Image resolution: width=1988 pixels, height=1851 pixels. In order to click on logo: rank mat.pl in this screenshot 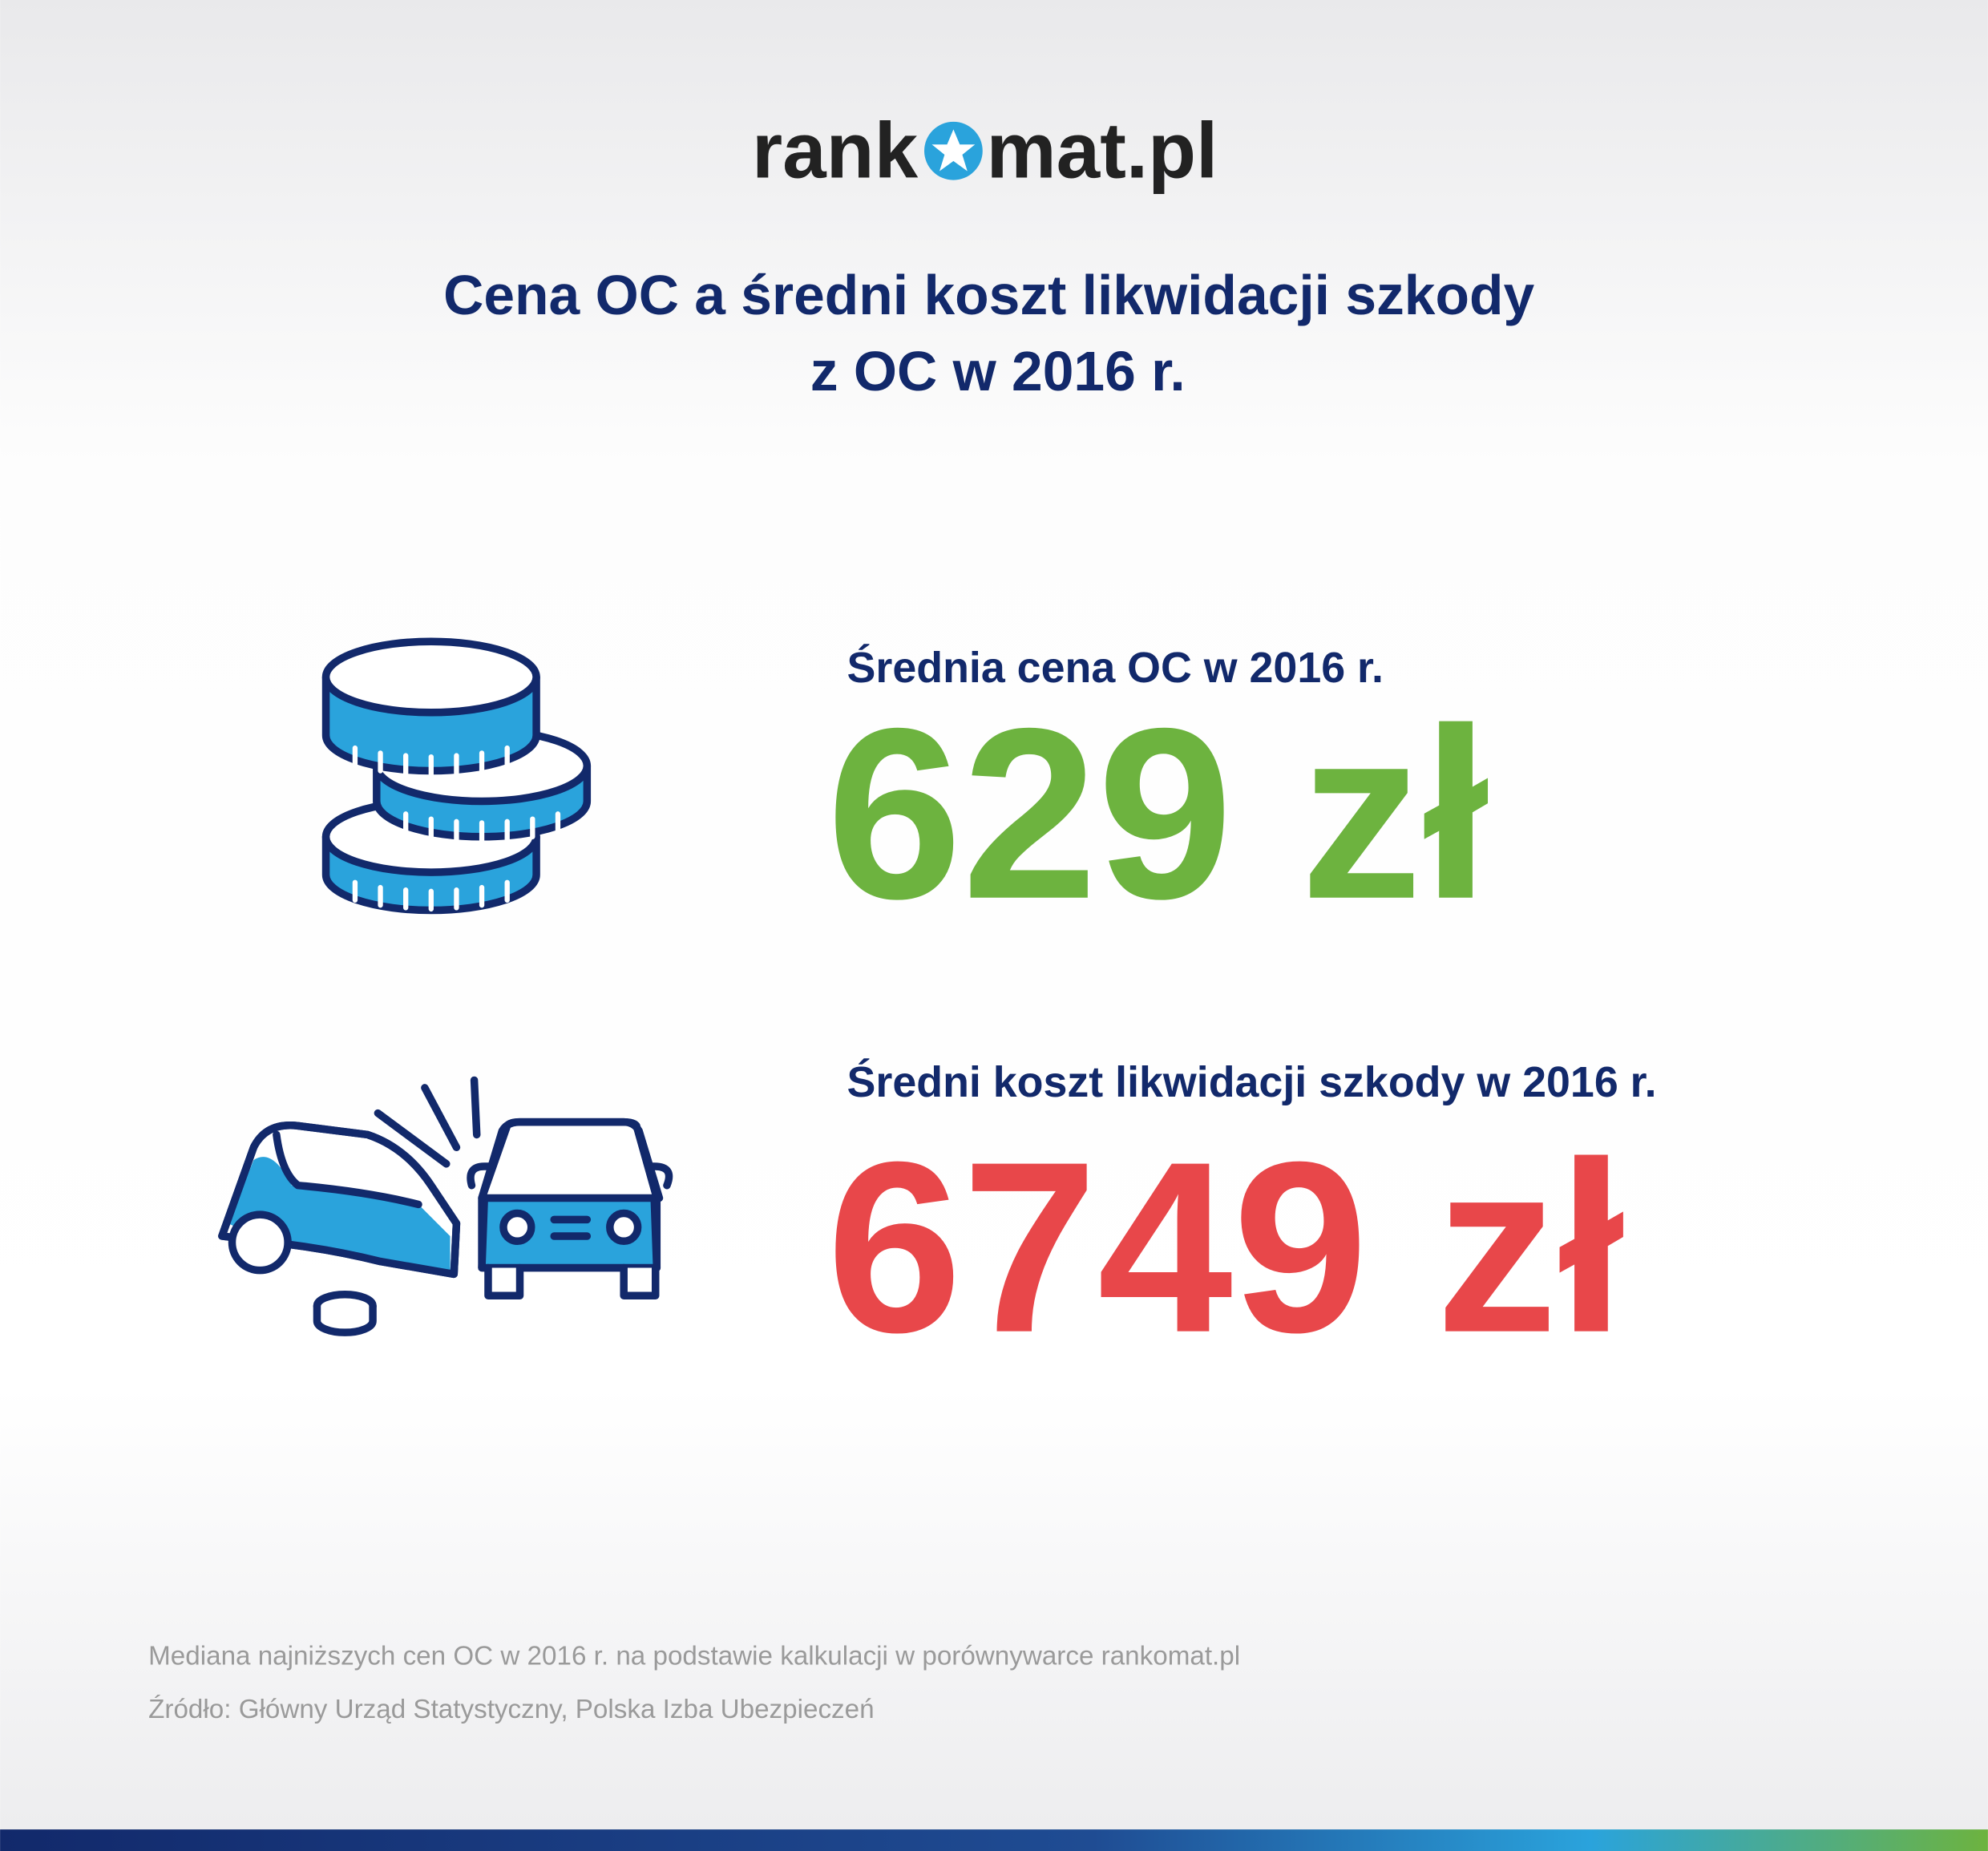, I will do `click(985, 150)`.